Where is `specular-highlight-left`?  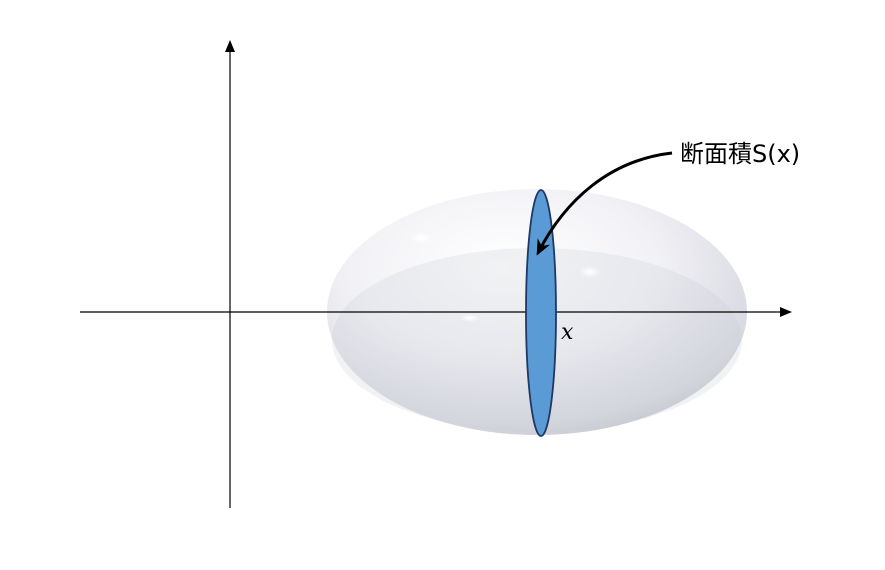 specular-highlight-left is located at coordinates (421, 238).